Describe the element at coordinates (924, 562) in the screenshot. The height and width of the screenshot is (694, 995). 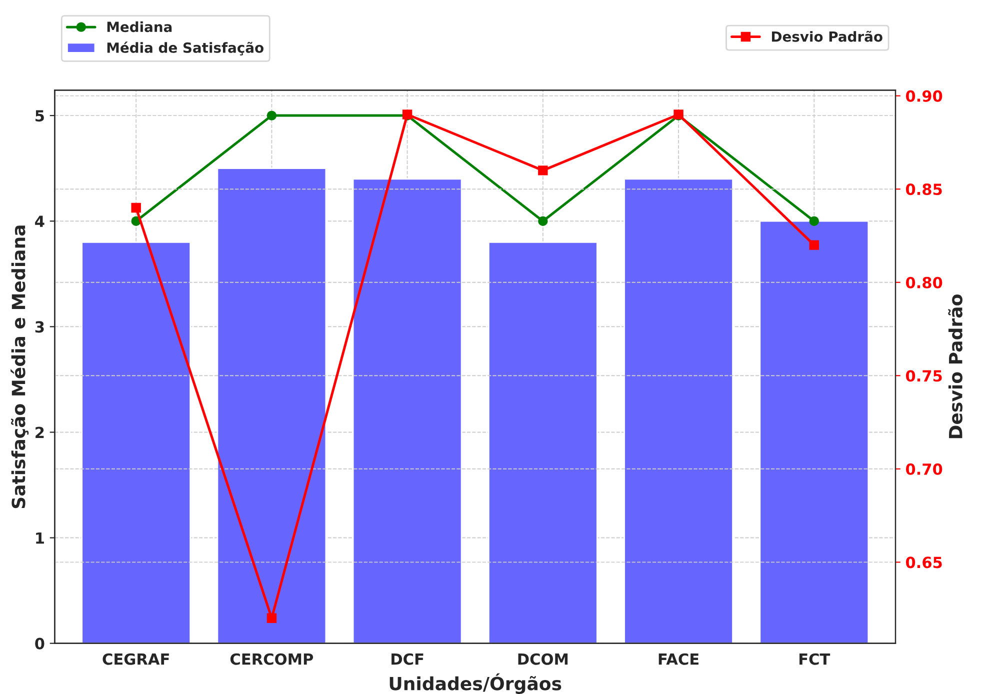
I see `y2-tick-label: 0.65` at that location.